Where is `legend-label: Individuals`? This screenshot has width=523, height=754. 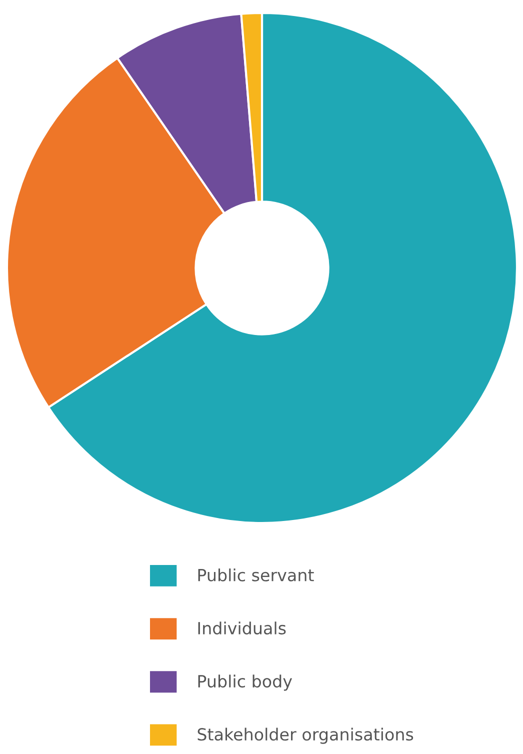 legend-label: Individuals is located at coordinates (242, 628).